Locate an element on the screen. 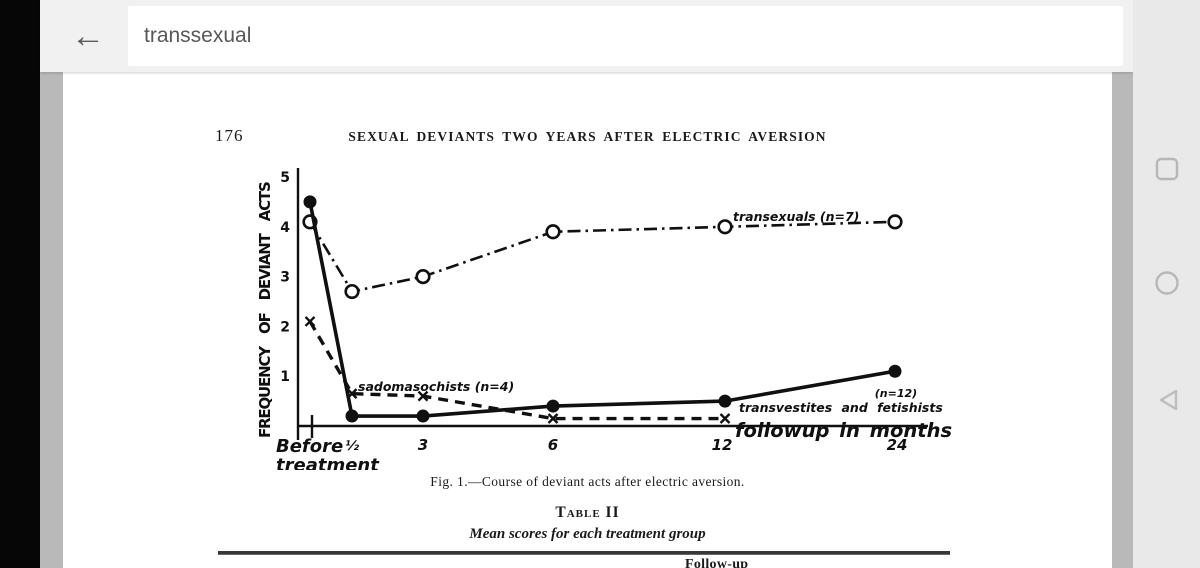  home-circle-icon is located at coordinates (1167, 283).